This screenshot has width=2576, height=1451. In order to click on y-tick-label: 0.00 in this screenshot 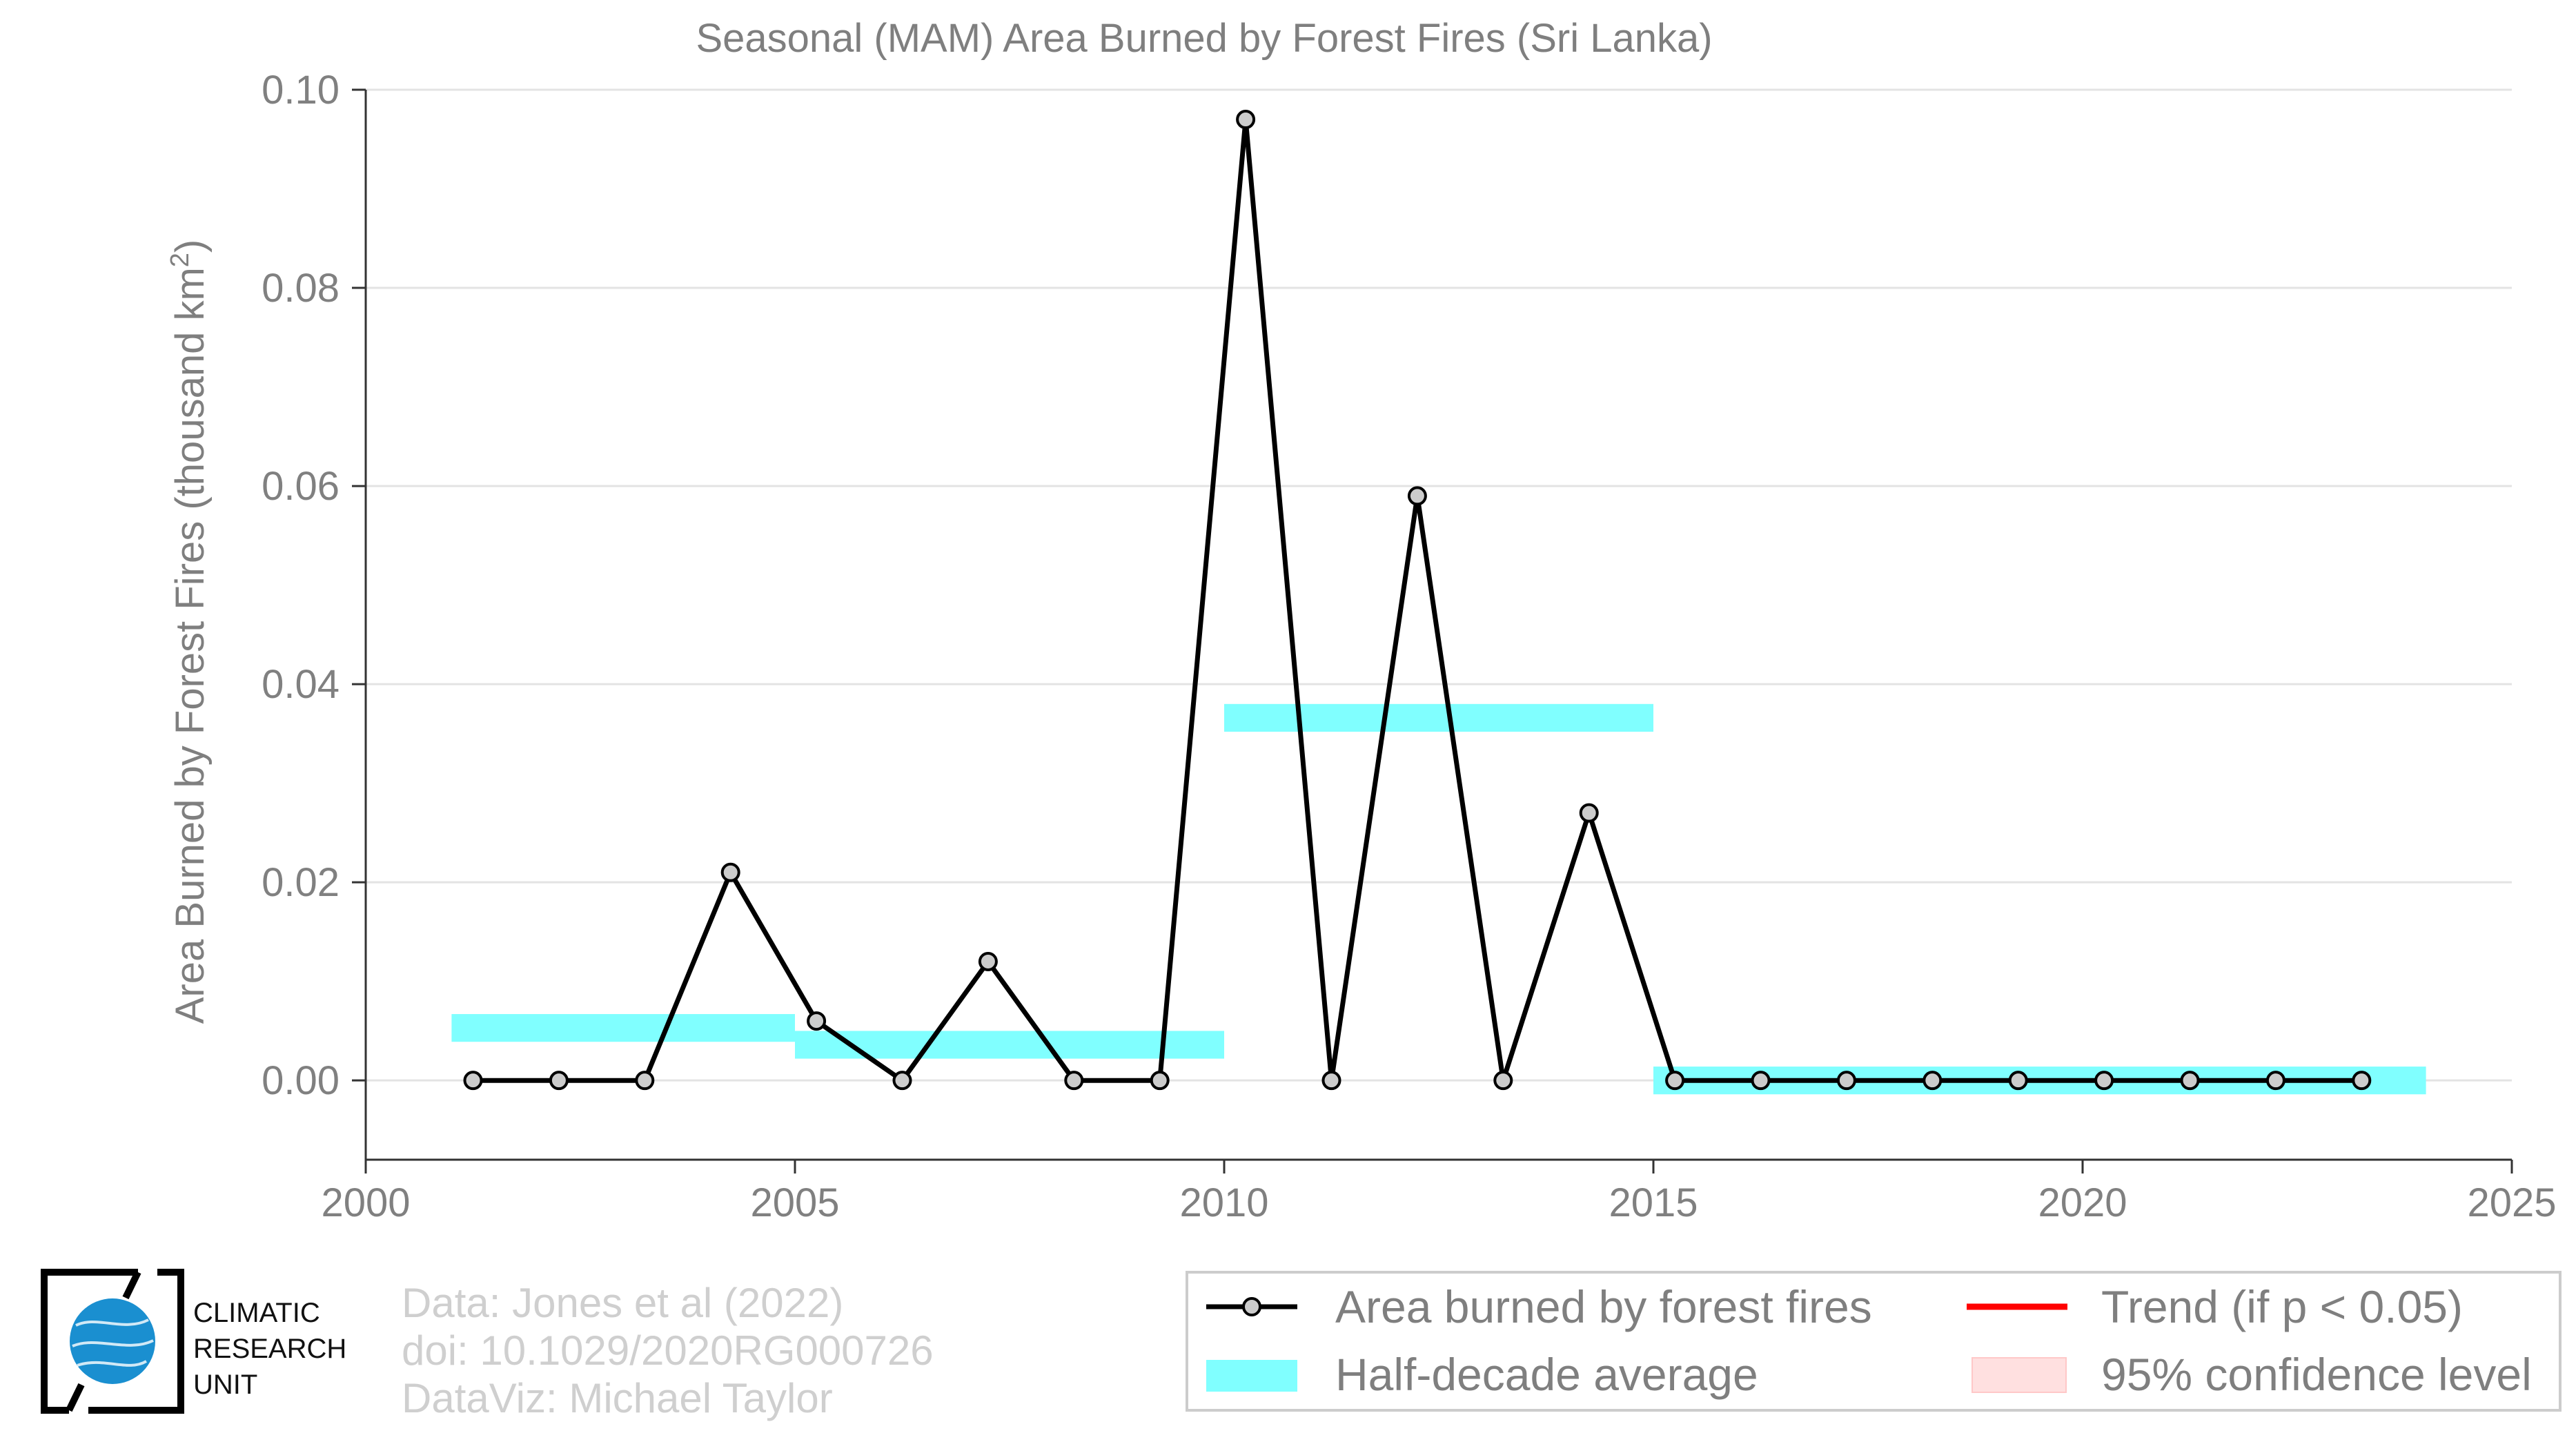, I will do `click(301, 1080)`.